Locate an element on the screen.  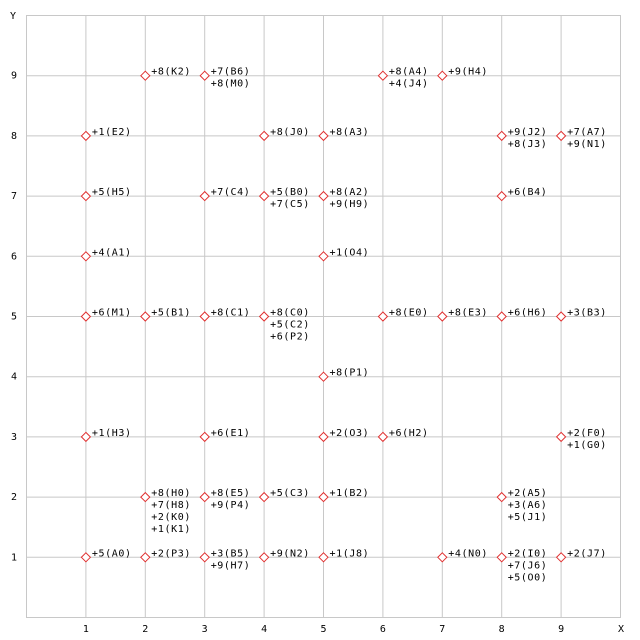
point-label: +4(N0) is located at coordinates (468, 553).